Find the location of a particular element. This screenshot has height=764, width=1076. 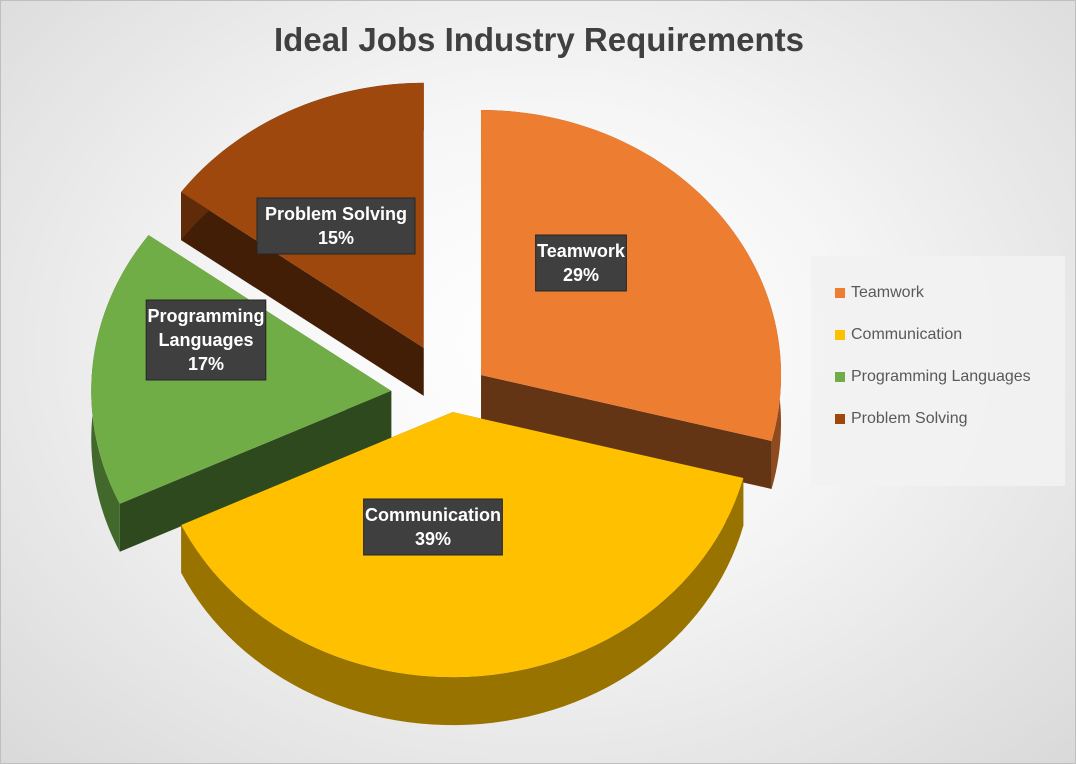

chart-title: Ideal Jobs Industry Requirements is located at coordinates (539, 39).